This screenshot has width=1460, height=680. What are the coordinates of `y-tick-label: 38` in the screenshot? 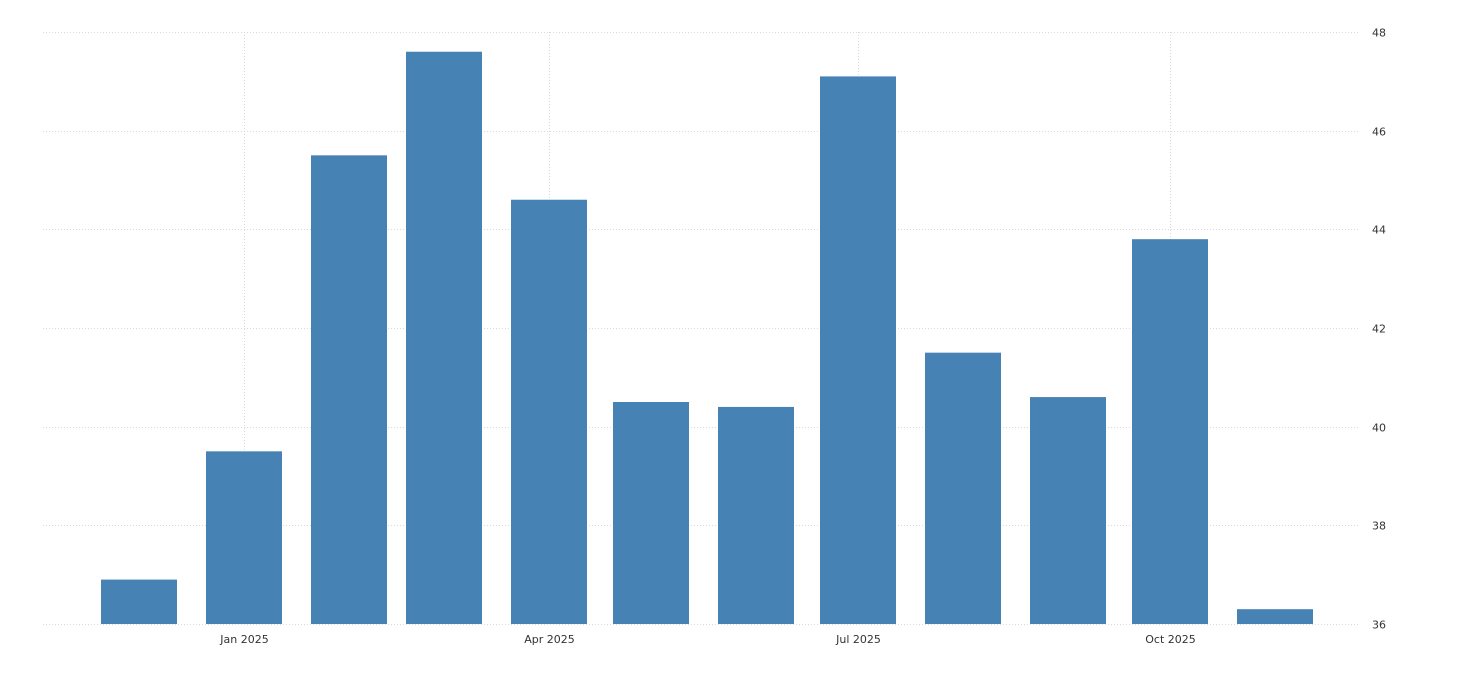 It's located at (1379, 526).